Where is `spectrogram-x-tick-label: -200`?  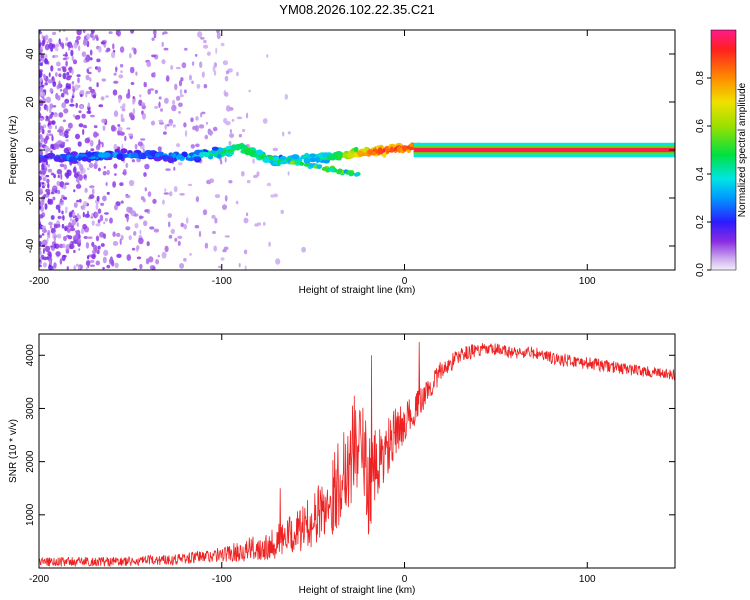 spectrogram-x-tick-label: -200 is located at coordinates (39, 281).